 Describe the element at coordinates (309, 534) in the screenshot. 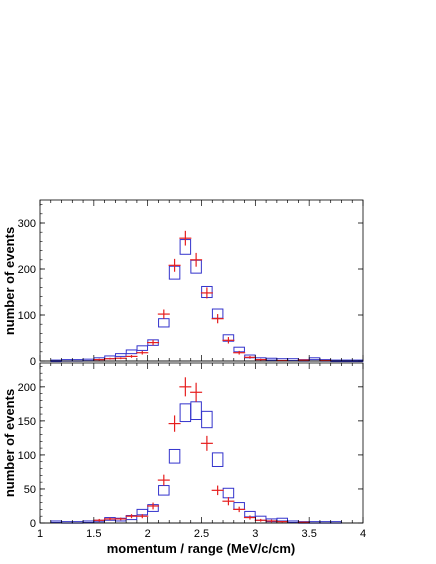

I see `x-tick-label-5: 3.5` at that location.